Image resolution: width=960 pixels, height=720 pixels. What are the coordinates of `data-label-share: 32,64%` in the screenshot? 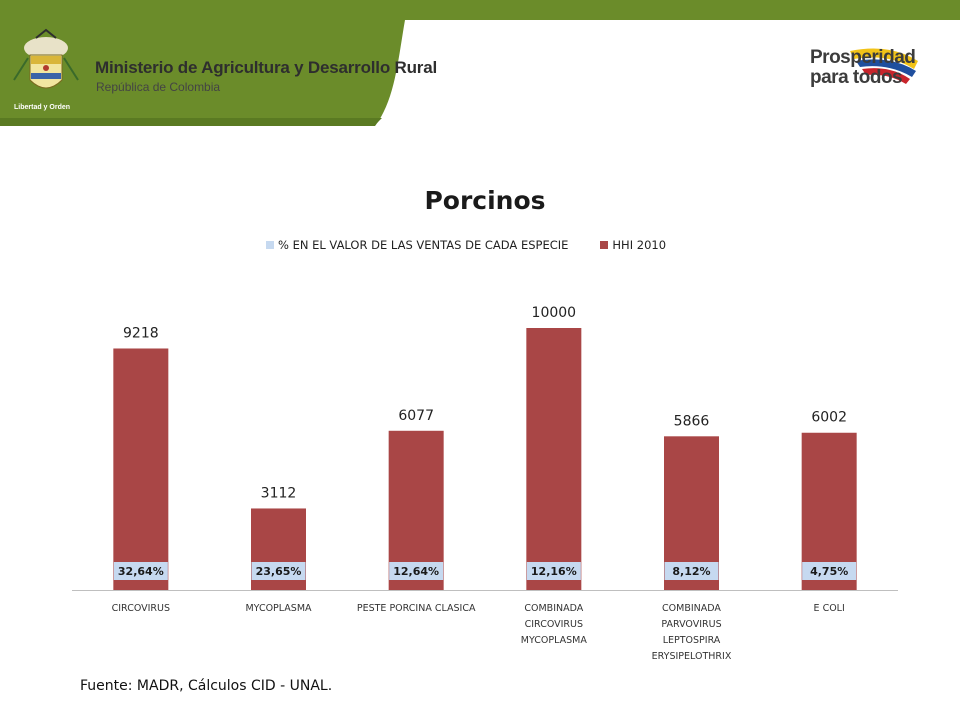 It's located at (141, 571).